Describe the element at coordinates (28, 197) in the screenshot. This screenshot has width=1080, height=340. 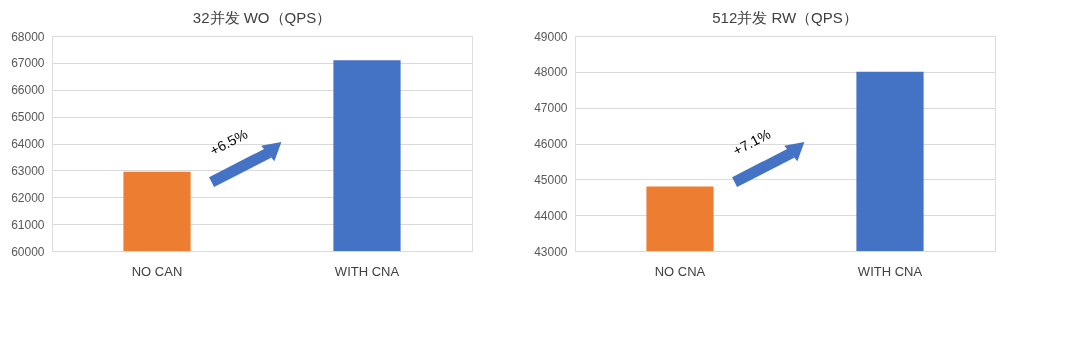
I see `y-tick-label: 62000` at that location.